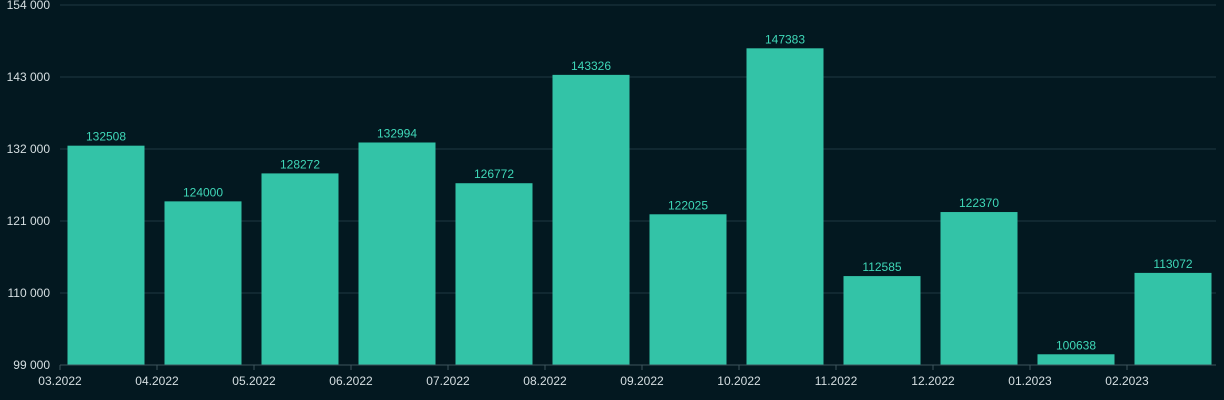 This screenshot has width=1224, height=400. I want to click on data-label: 112585, so click(881, 267).